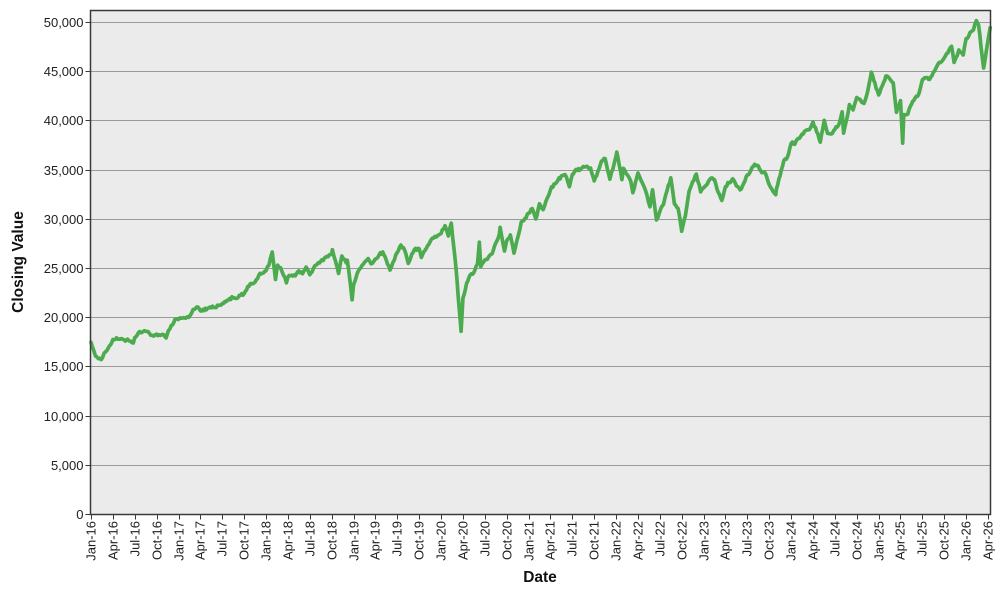  Describe the element at coordinates (91, 541) in the screenshot. I see `x-tick-label: Jan-16` at that location.